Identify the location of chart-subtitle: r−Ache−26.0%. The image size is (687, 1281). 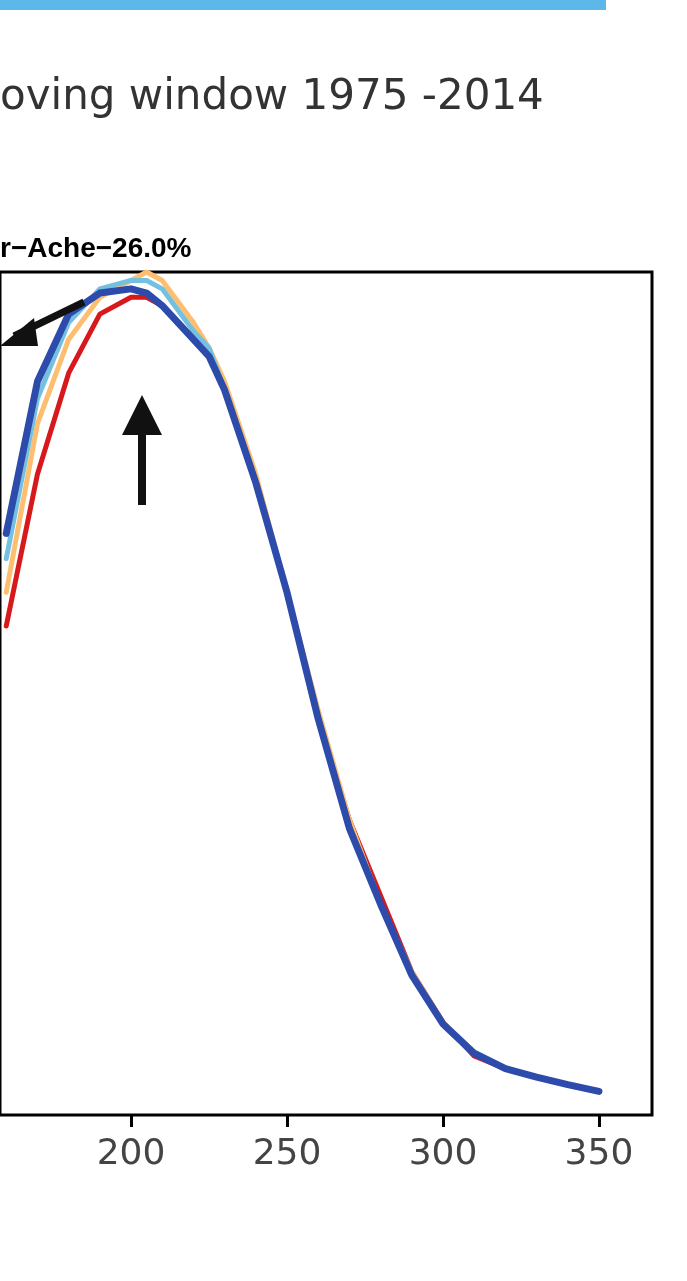
(96, 248).